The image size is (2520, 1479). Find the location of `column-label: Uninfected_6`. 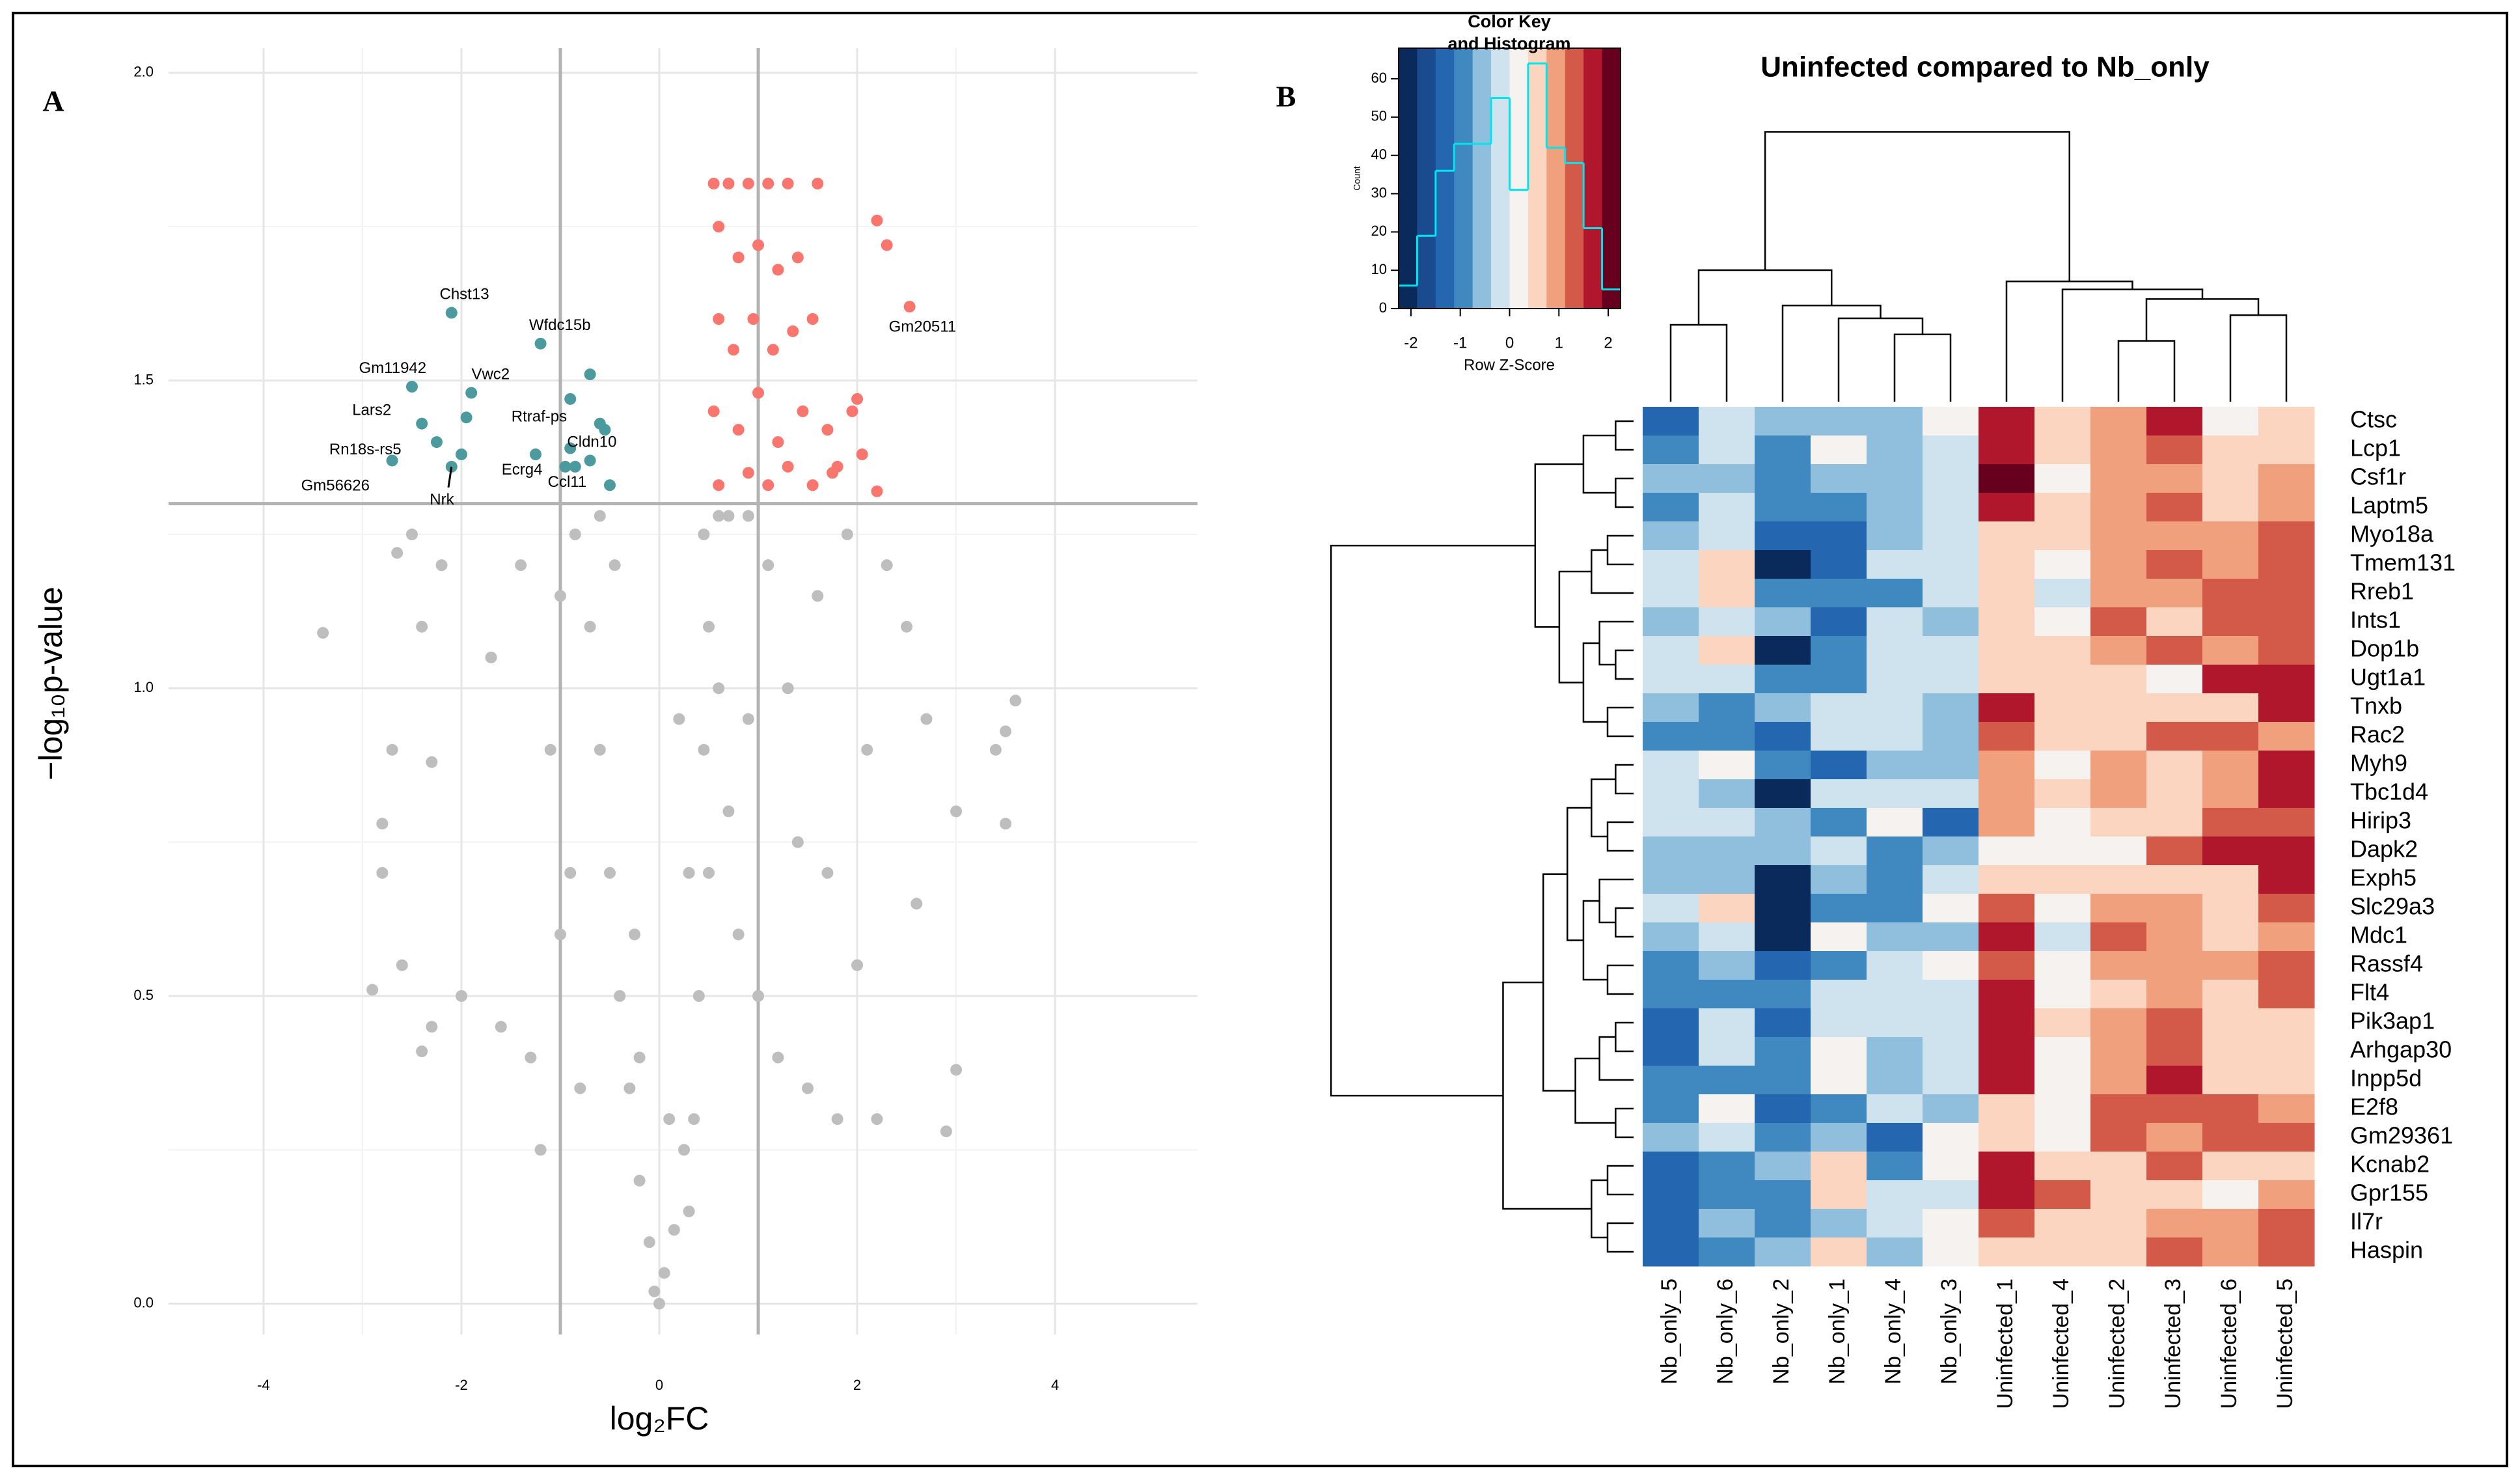

column-label: Uninfected_6 is located at coordinates (2229, 1344).